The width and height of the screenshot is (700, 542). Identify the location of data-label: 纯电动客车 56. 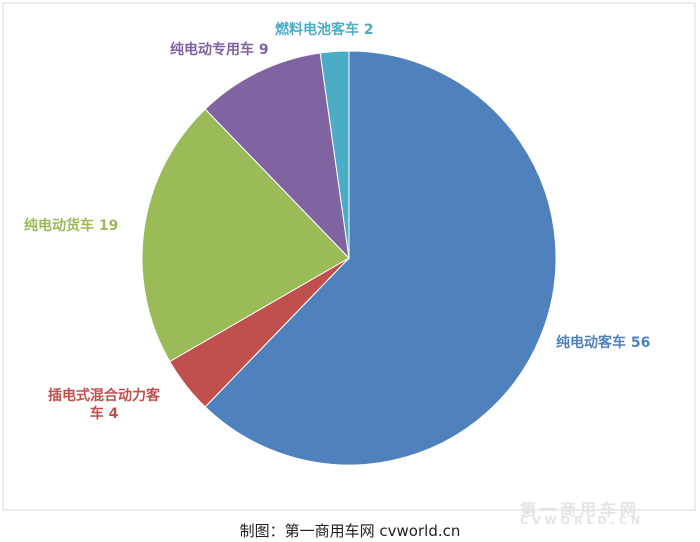
(621, 343).